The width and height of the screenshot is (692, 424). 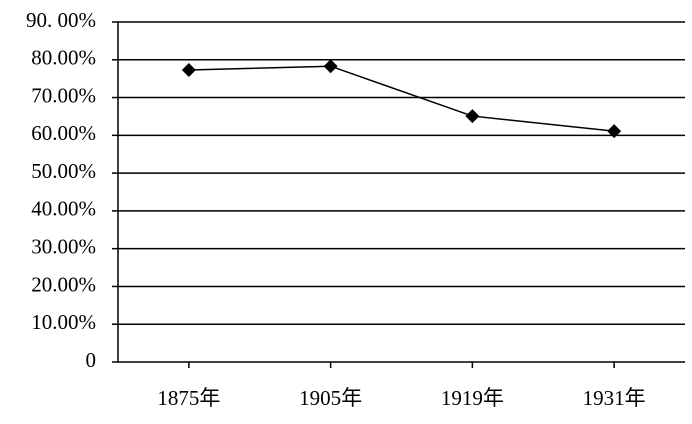 What do you see at coordinates (63, 58) in the screenshot?
I see `y-tick-label: 80.00%` at bounding box center [63, 58].